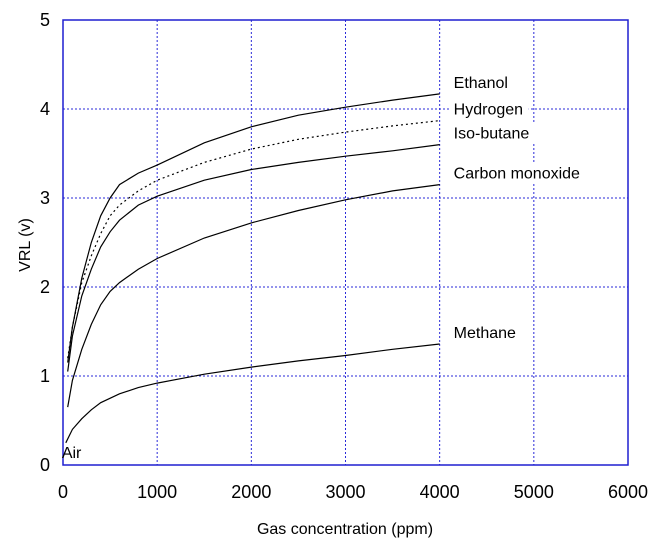  I want to click on x-axis-label: Gas concentration (ppm), so click(345, 529).